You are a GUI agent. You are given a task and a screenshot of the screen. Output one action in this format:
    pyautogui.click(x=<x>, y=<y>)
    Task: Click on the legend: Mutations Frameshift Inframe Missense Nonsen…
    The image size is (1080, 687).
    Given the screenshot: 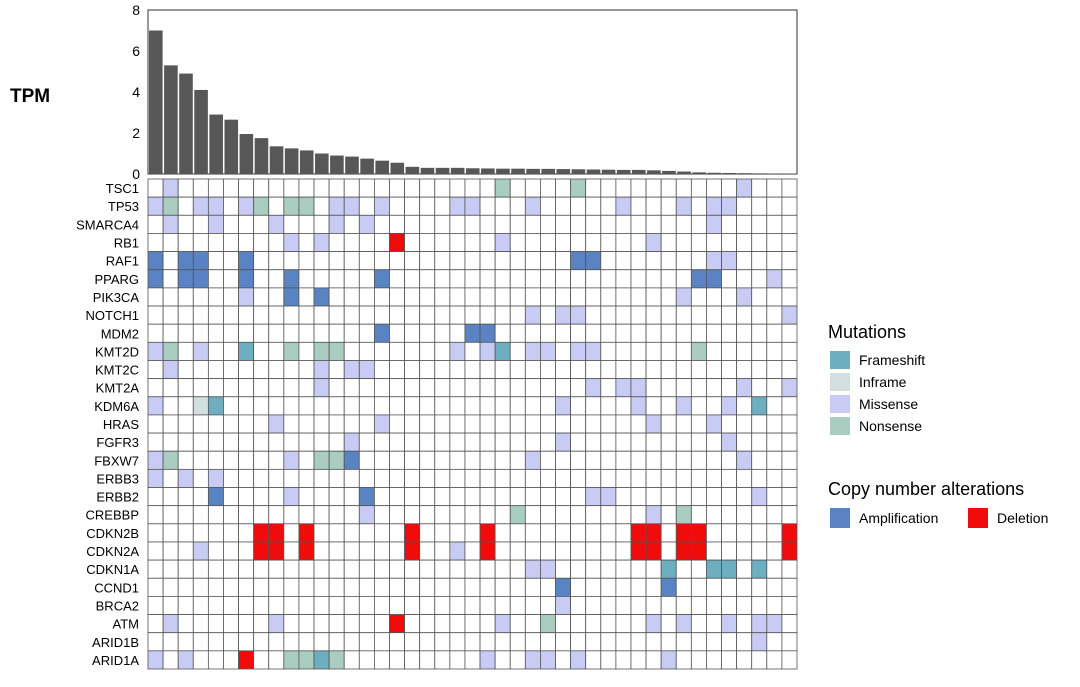 What is the action you would take?
    pyautogui.click(x=938, y=425)
    